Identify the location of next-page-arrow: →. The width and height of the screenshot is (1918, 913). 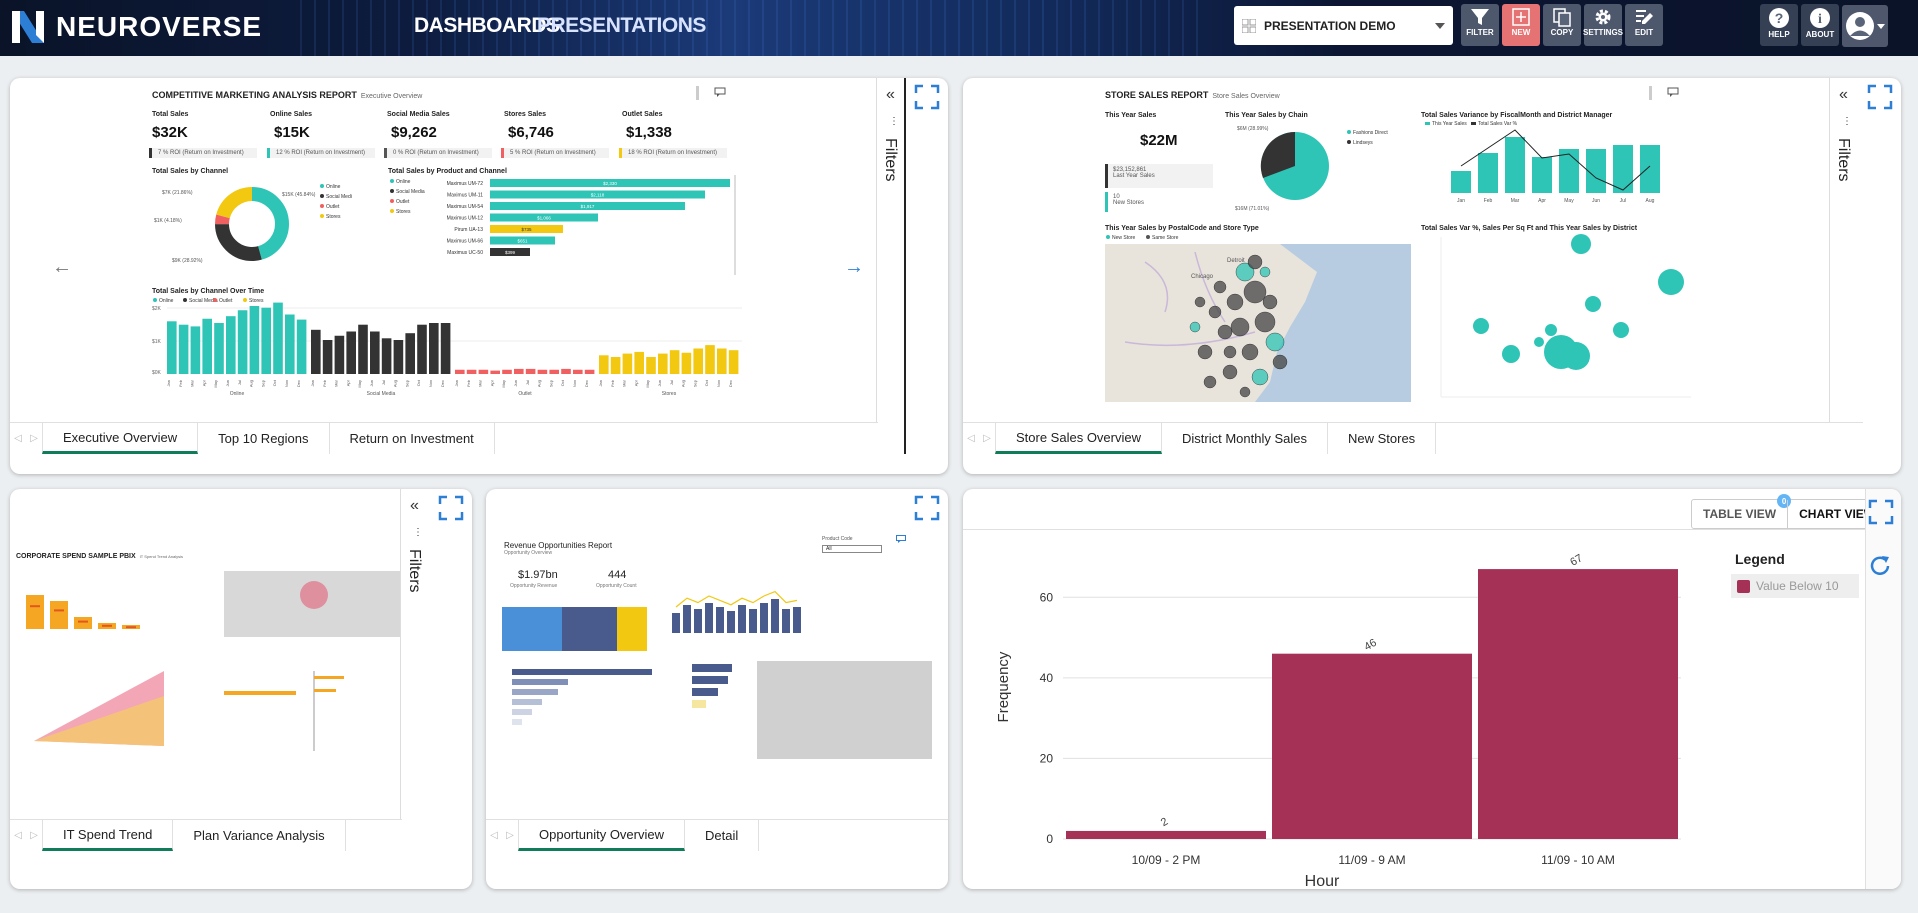
(854, 267).